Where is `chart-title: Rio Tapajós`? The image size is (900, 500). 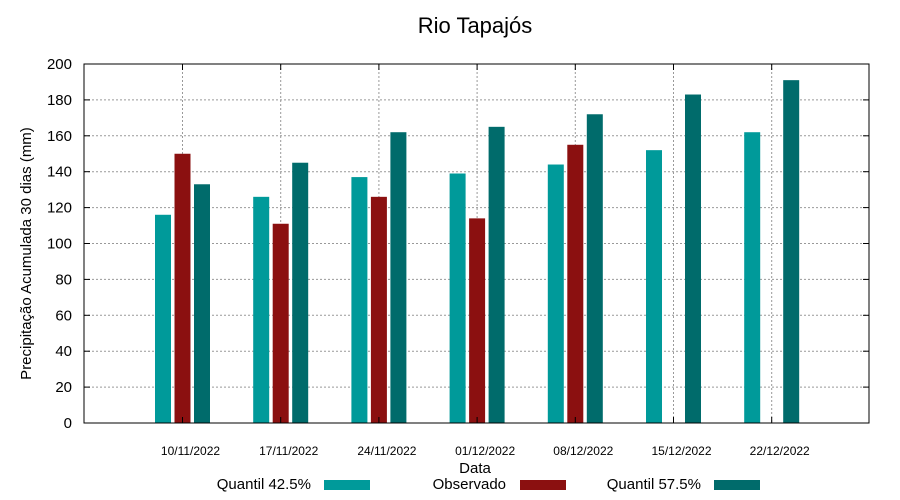 chart-title: Rio Tapajós is located at coordinates (475, 25).